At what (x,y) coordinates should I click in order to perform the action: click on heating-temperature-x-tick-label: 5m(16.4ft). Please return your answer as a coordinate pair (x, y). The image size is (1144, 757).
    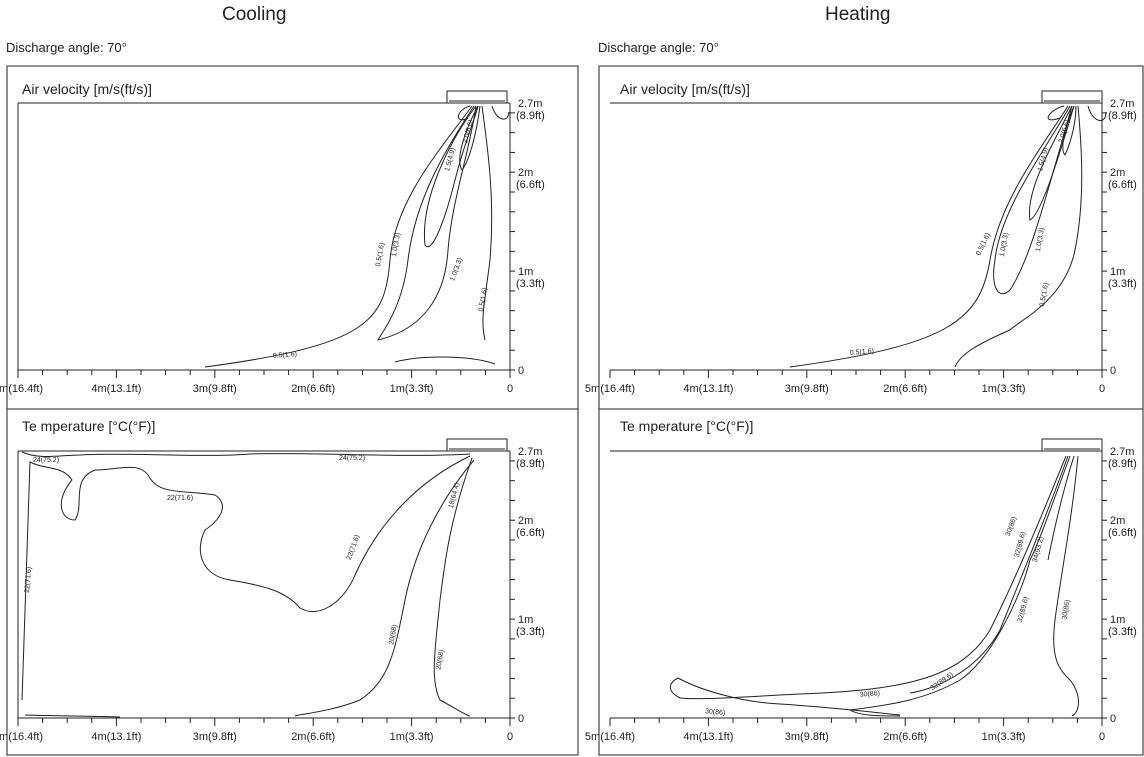
    Looking at the image, I should click on (610, 737).